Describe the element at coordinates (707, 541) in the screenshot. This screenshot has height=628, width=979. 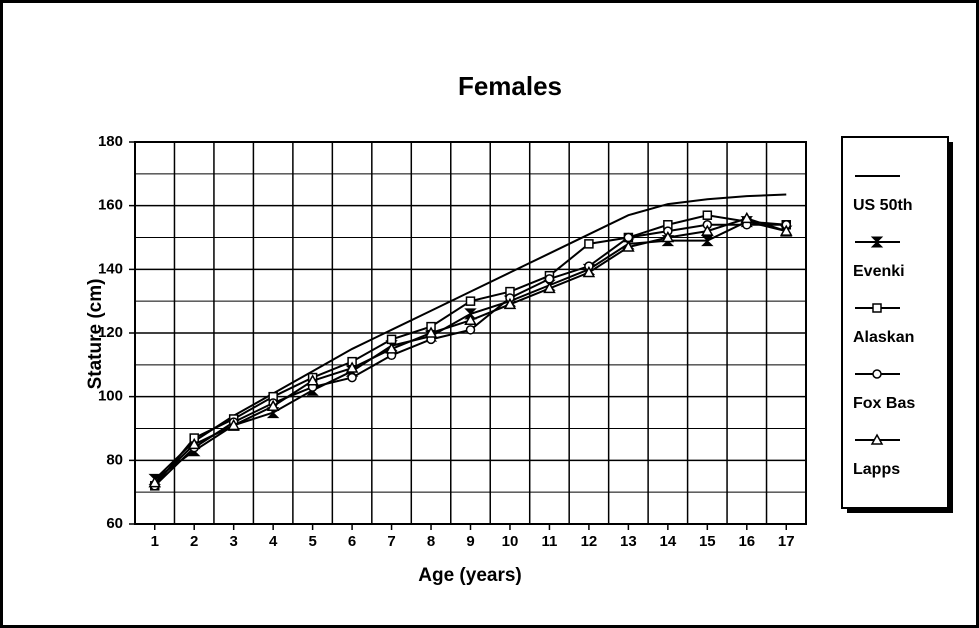
I see `x-tick-label: 15` at that location.